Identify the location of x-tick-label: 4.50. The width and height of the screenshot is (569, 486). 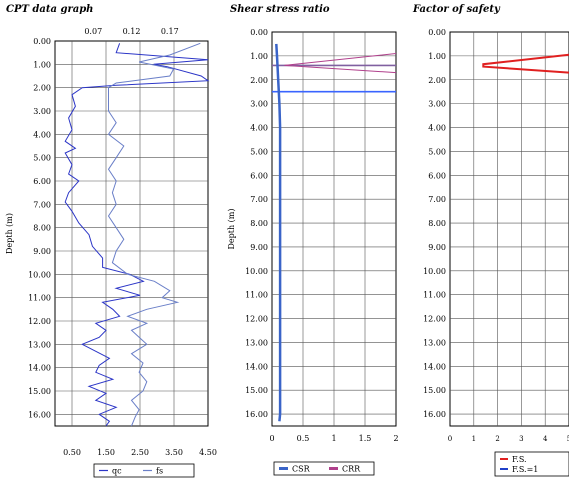
(208, 452).